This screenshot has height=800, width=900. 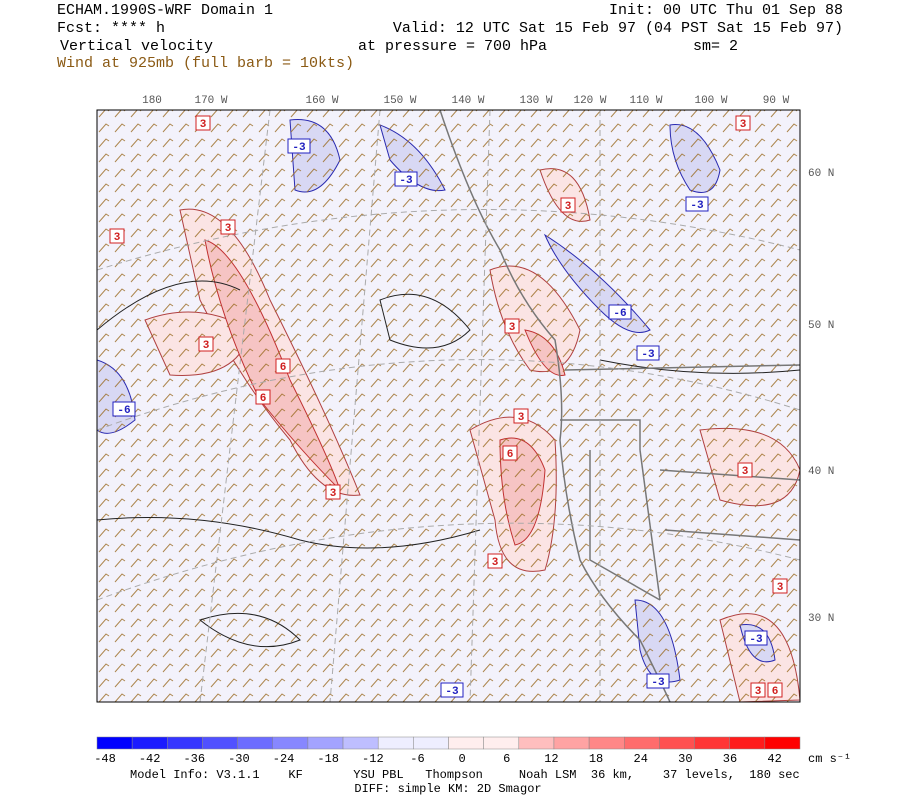 What do you see at coordinates (447, 751) in the screenshot?
I see `colorbar: -48 -42 -36 -30 -24 -18 -12 -6 0 6 12 18 24 30 36 42` at bounding box center [447, 751].